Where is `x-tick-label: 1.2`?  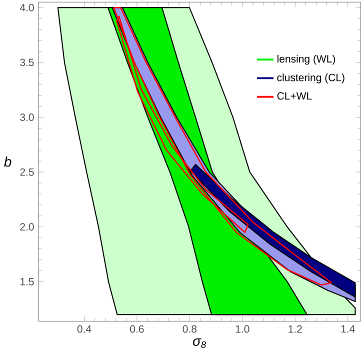 x-tick-label: 1.2 is located at coordinates (295, 329).